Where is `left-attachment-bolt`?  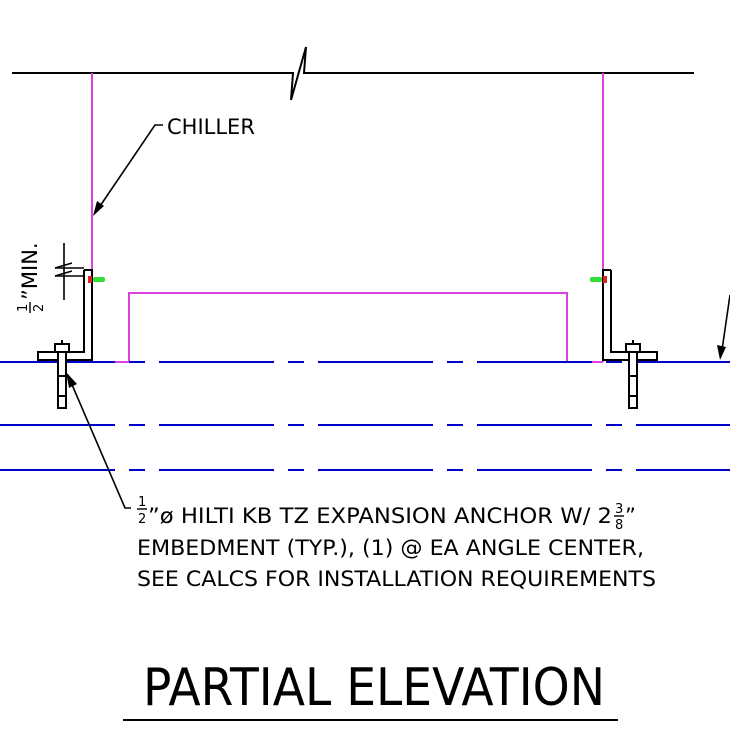
left-attachment-bolt is located at coordinates (96, 279).